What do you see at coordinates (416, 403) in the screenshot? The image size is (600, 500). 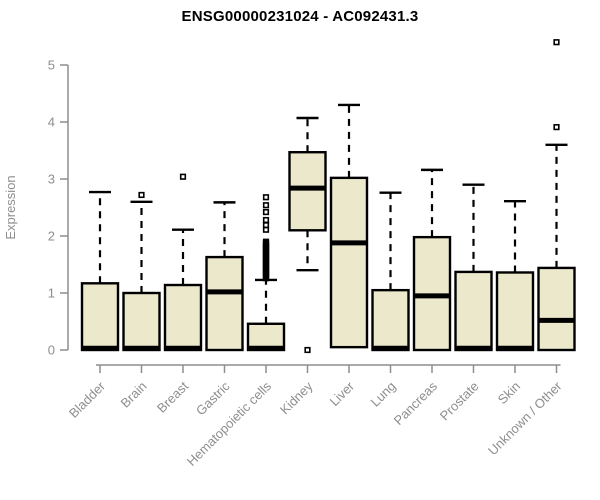 I see `x-tick-label-pancreas: Pancreas` at bounding box center [416, 403].